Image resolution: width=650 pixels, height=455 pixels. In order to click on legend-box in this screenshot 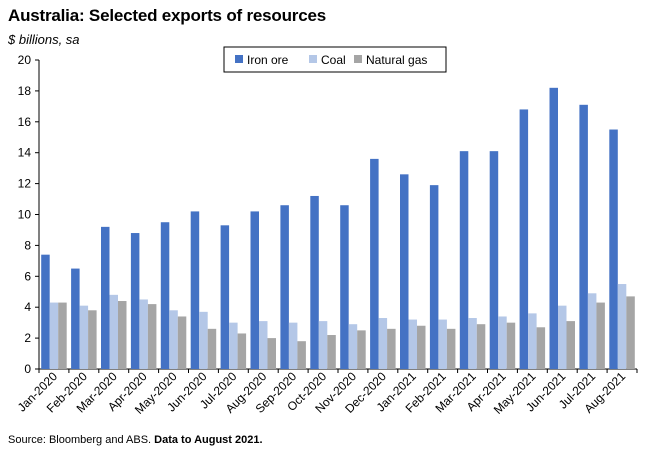, I will do `click(335, 59)`.